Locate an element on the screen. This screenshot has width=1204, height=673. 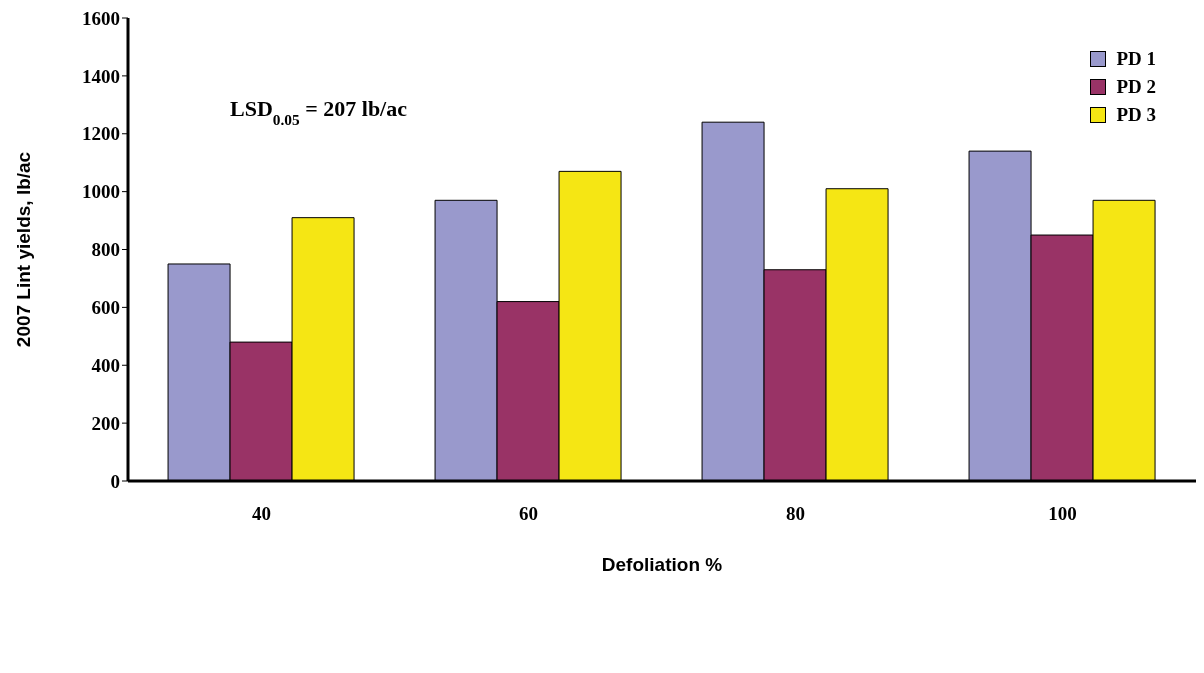
legend-label: PD 1 is located at coordinates (1136, 59).